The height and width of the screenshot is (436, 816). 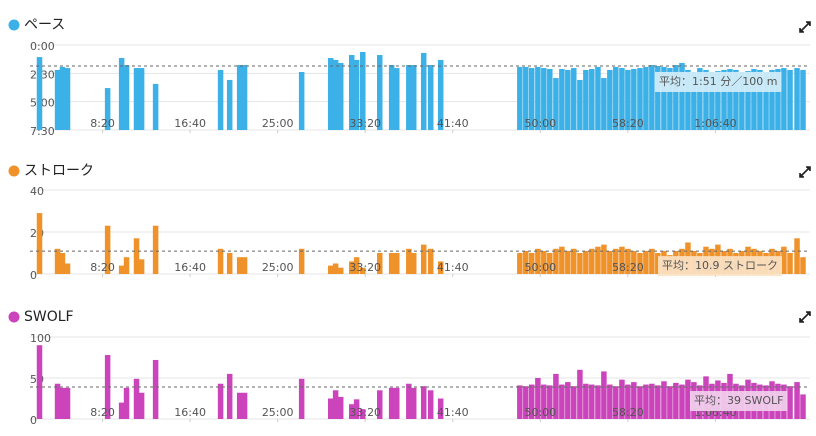 I want to click on chart-title: ペース, so click(x=44, y=25).